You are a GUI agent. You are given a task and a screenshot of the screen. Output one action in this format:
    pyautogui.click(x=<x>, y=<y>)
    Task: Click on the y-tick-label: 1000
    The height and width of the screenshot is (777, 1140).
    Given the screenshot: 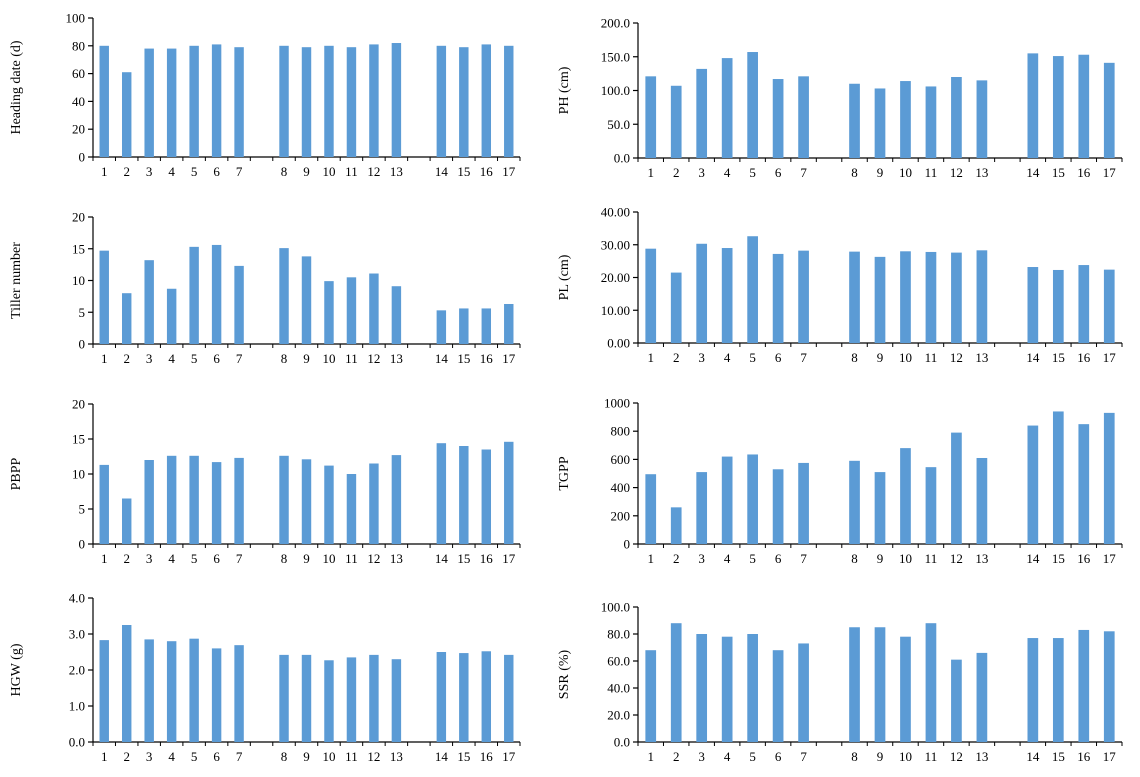 What is the action you would take?
    pyautogui.click(x=617, y=403)
    